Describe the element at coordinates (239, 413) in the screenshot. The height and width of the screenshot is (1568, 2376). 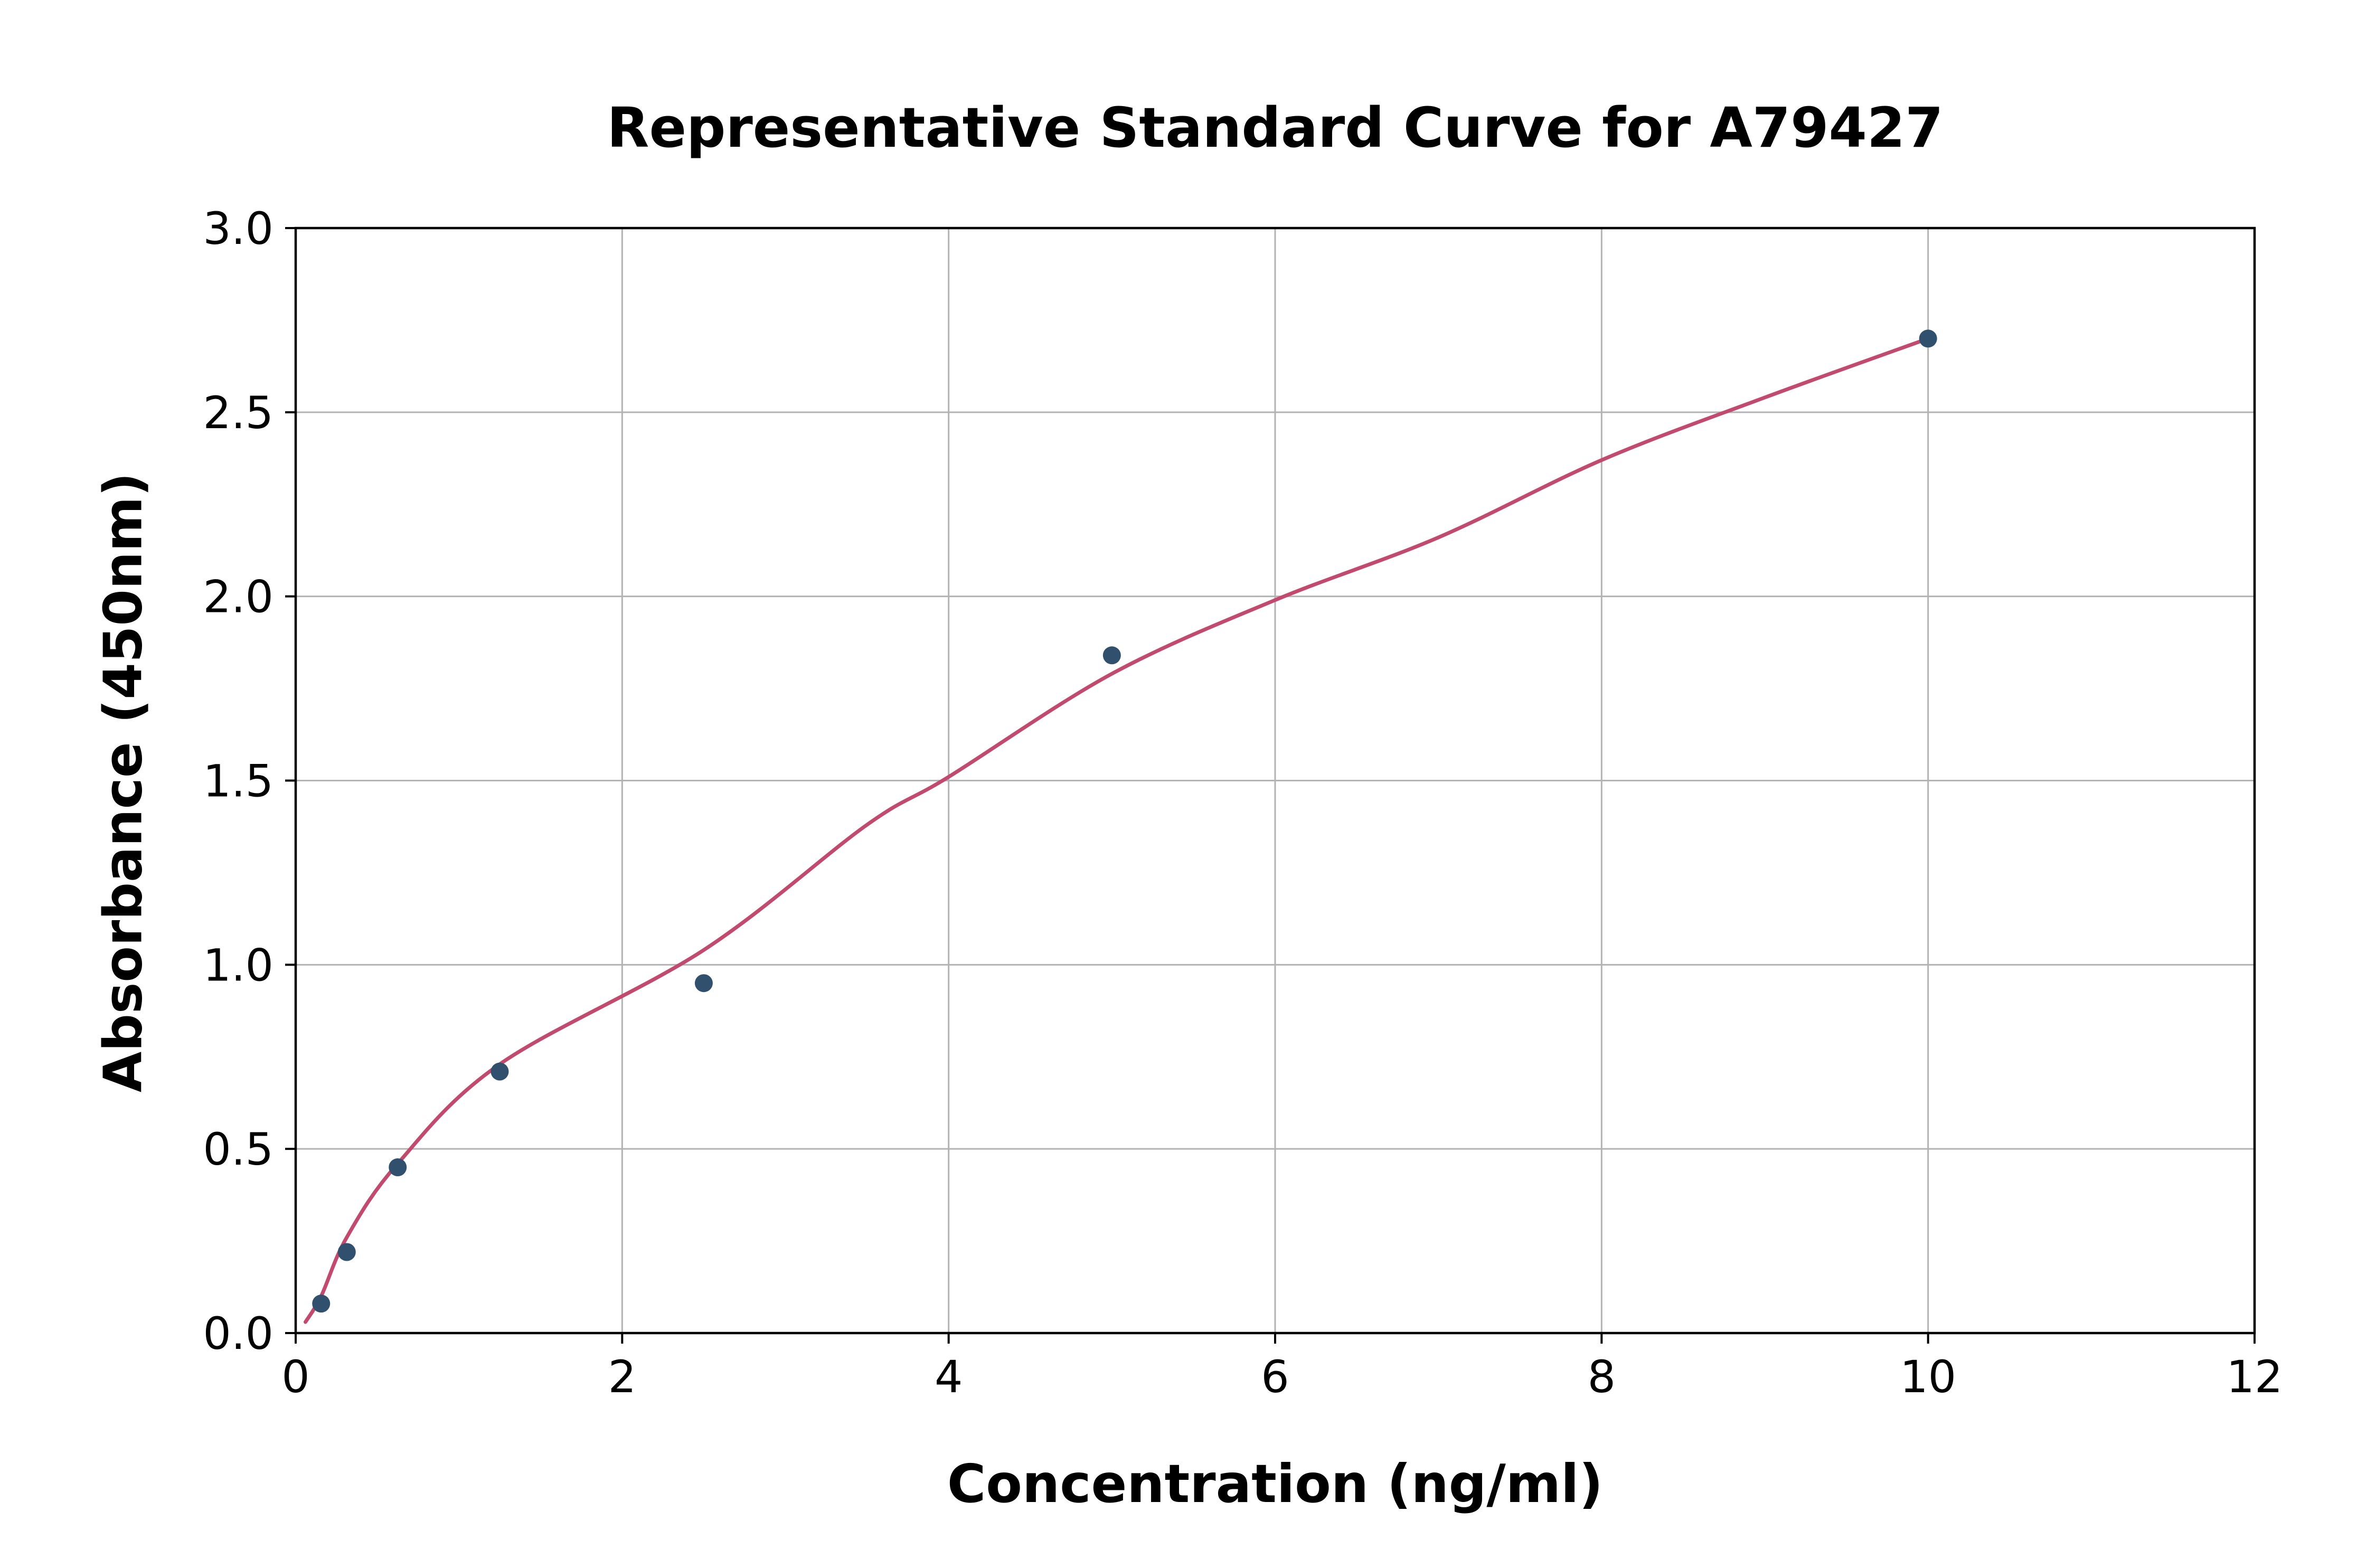
I see `y-tick-label: 2.5` at that location.